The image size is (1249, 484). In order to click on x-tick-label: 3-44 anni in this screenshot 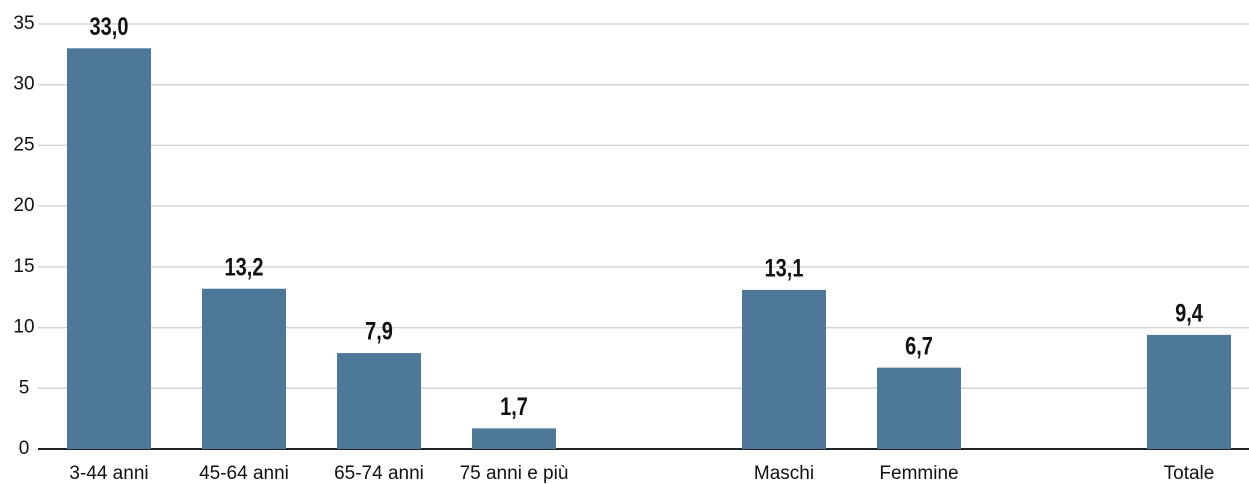, I will do `click(108, 473)`.